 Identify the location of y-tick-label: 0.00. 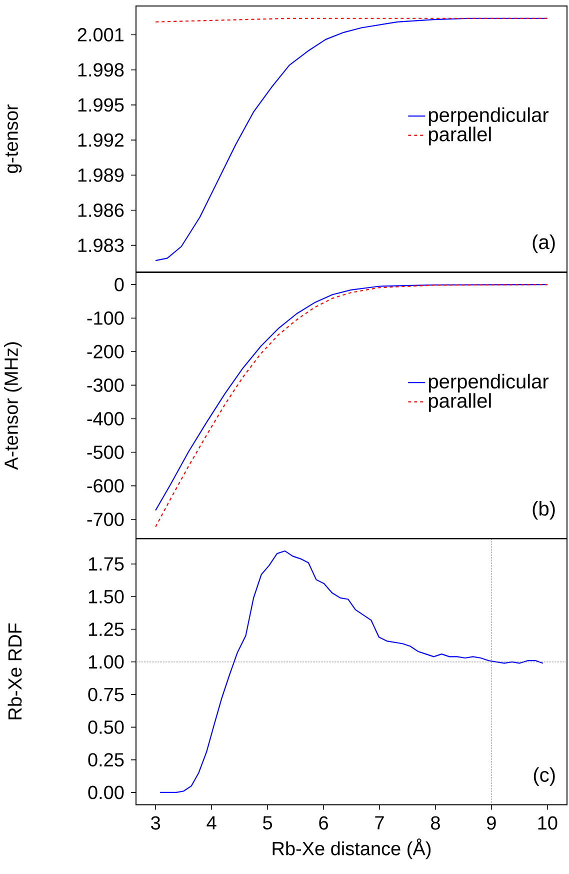
(106, 793).